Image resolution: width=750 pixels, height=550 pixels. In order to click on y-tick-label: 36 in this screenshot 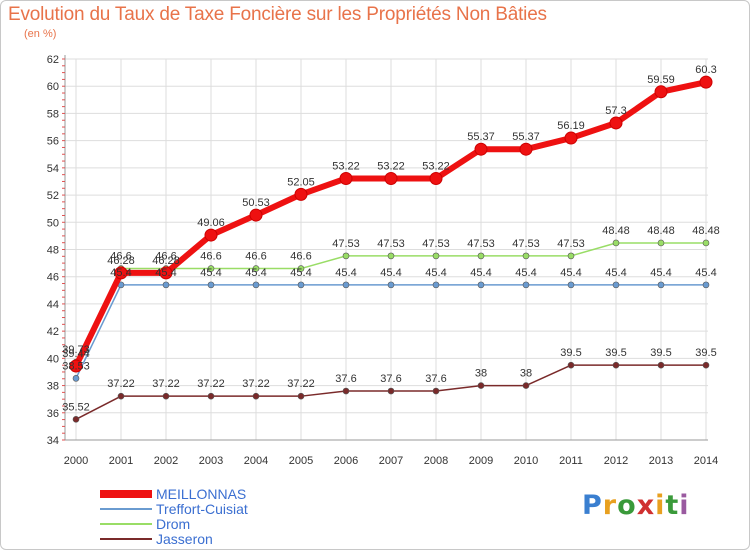, I will do `click(53, 414)`.